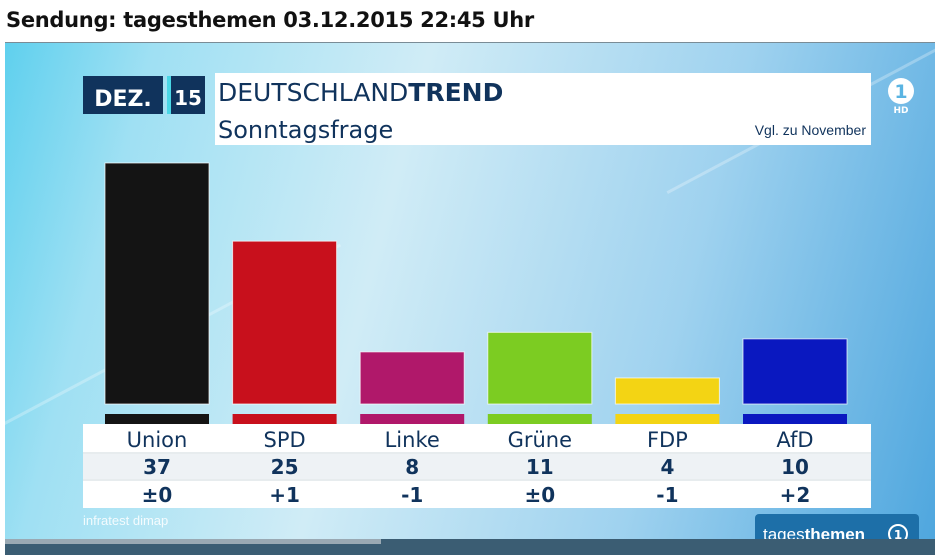 The image size is (937, 555). Describe the element at coordinates (794, 440) in the screenshot. I see `category-label: AfD` at that location.